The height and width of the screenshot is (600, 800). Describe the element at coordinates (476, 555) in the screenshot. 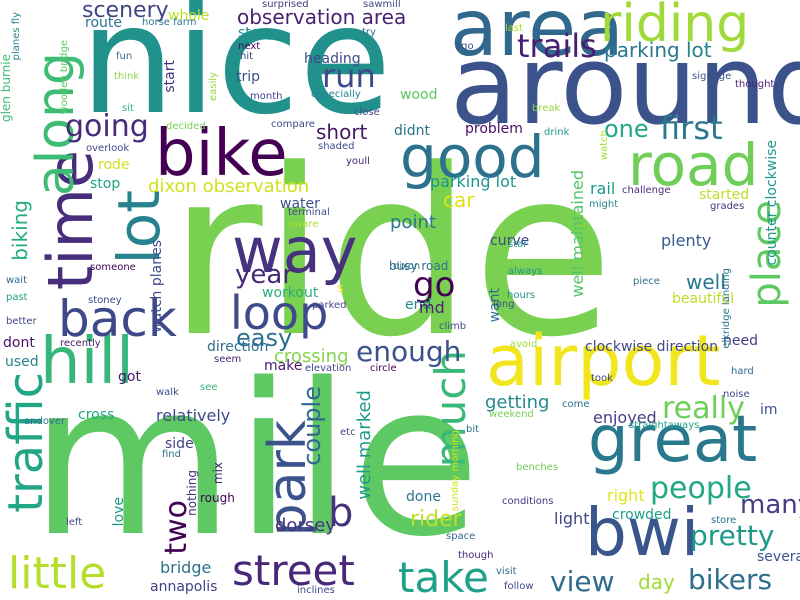

I see `word-though: though` at that location.